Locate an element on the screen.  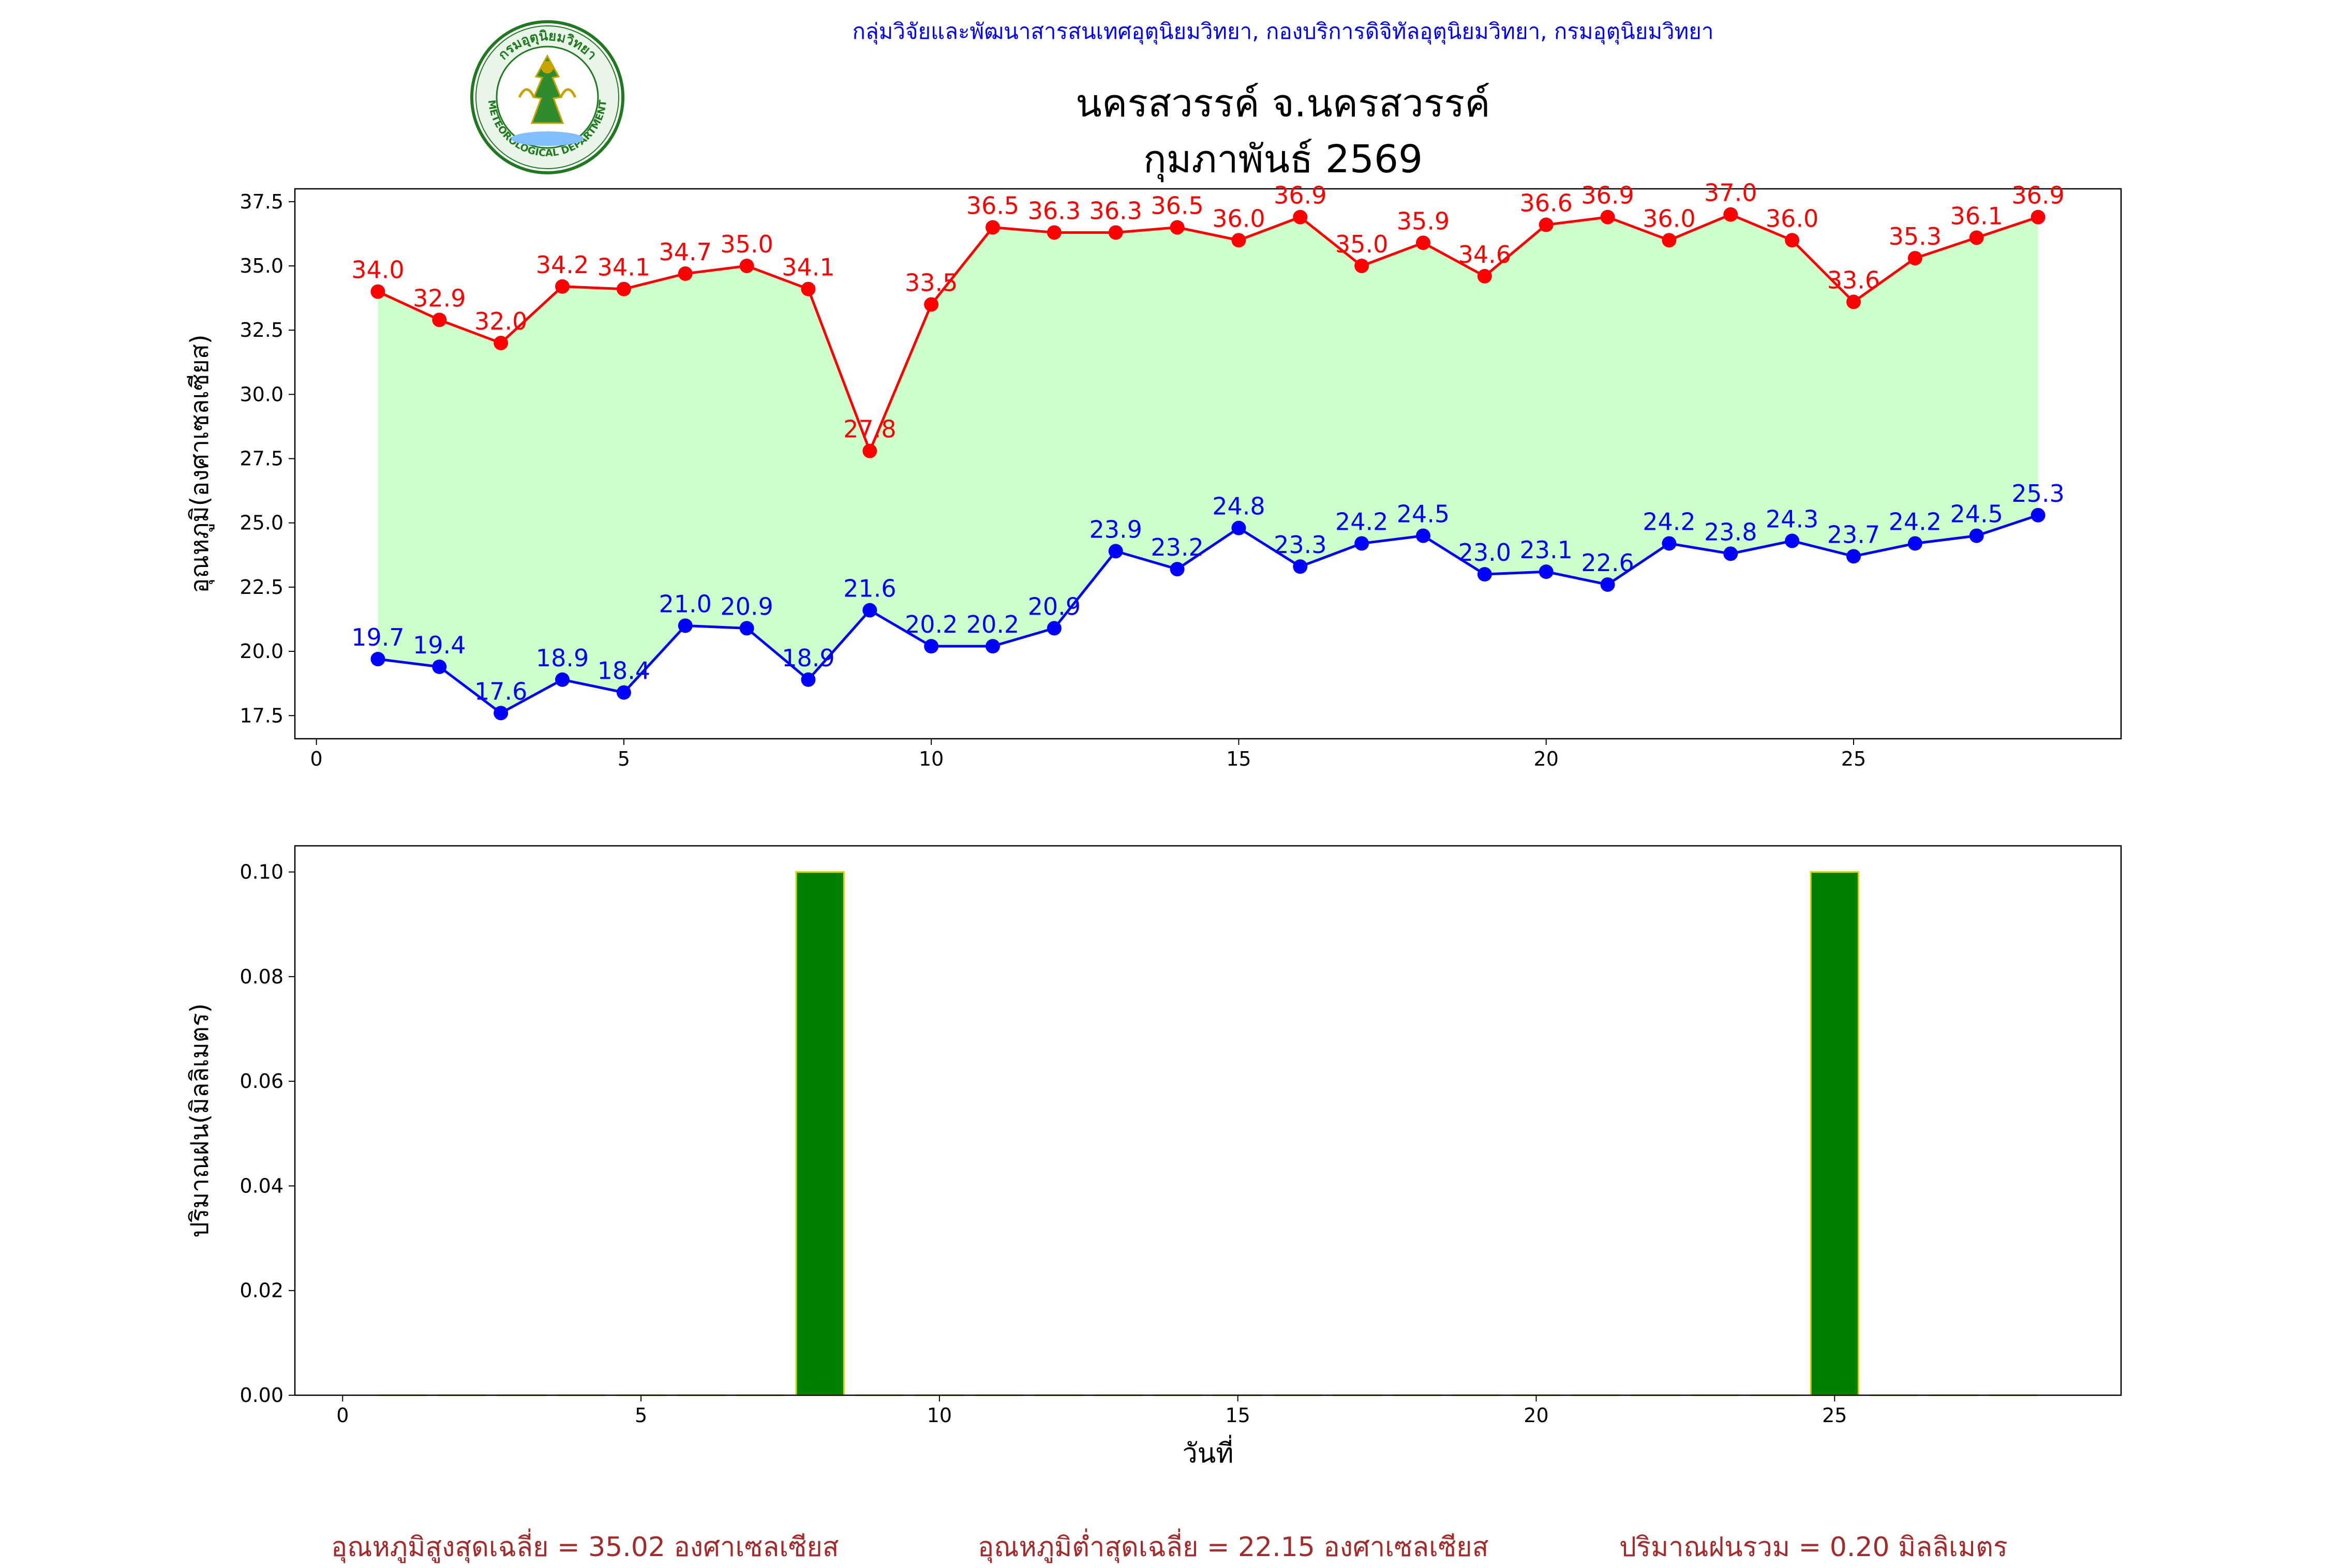
y-tick-label: 0.08 is located at coordinates (261, 977).